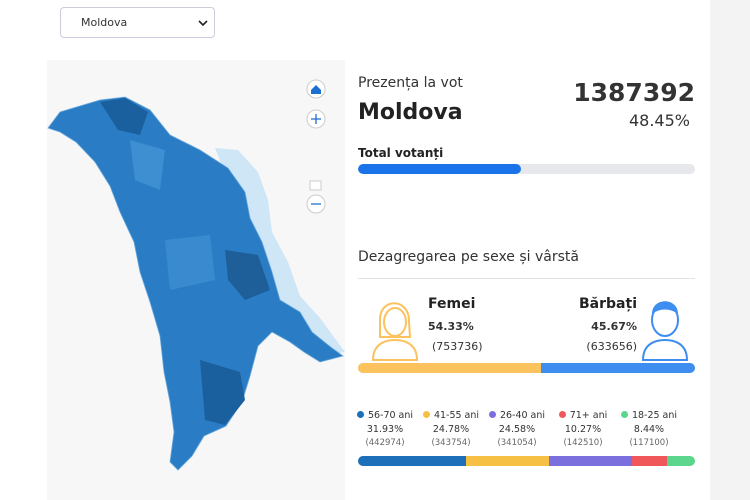 Image resolution: width=750 pixels, height=500 pixels. Describe the element at coordinates (522, 415) in the screenshot. I see `age-label: 26-40 ani` at that location.